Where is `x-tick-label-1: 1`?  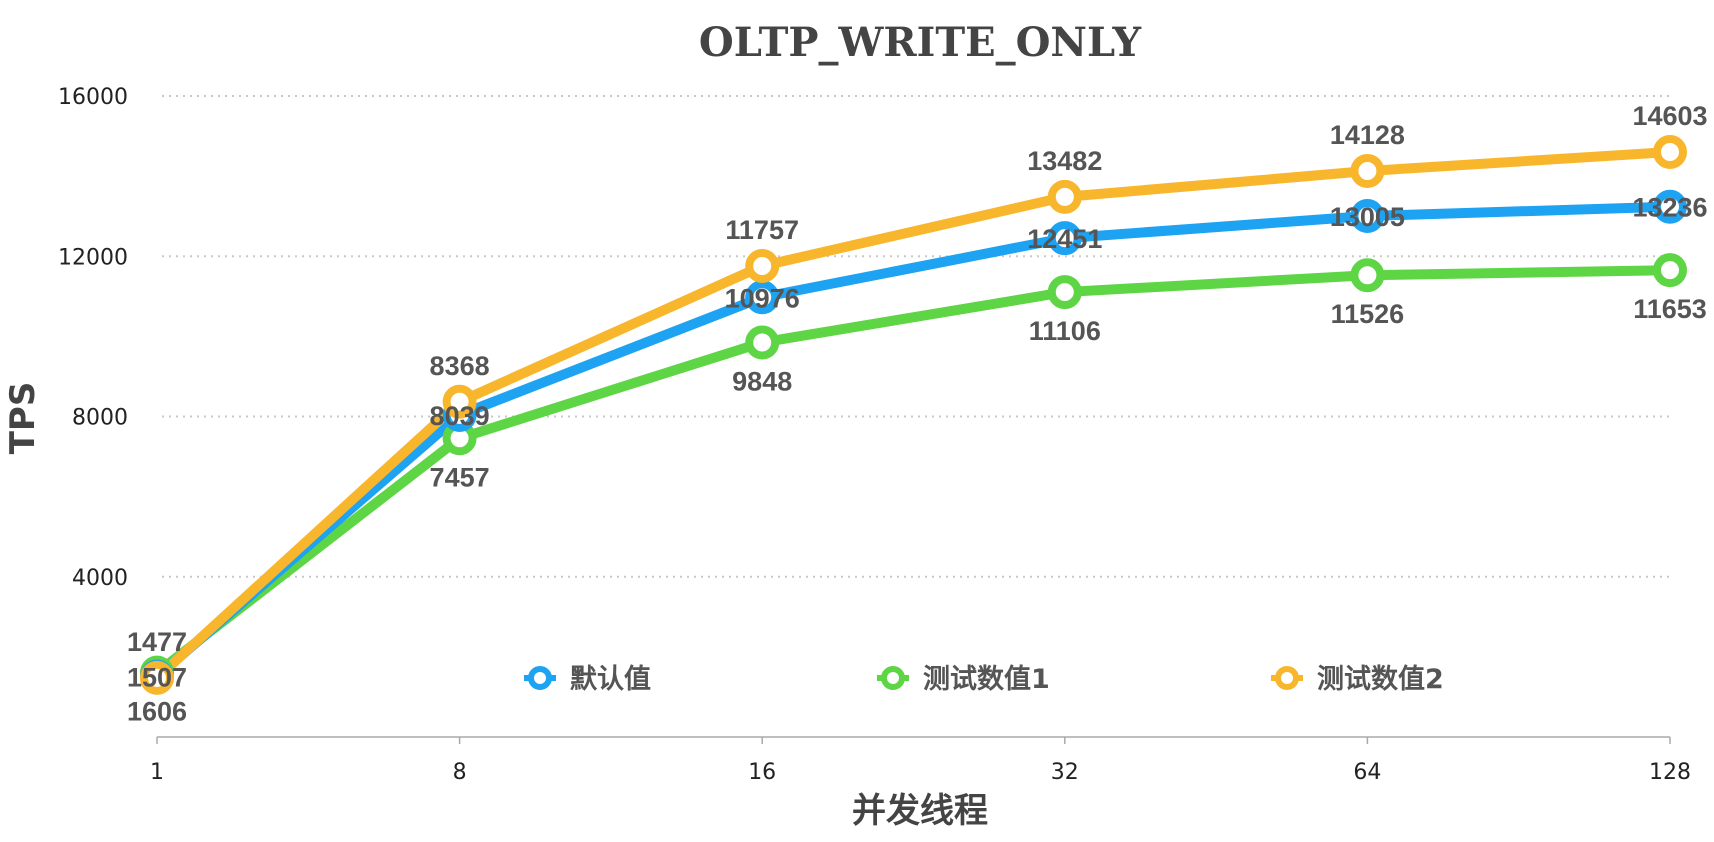
x-tick-label-1: 1 is located at coordinates (157, 772).